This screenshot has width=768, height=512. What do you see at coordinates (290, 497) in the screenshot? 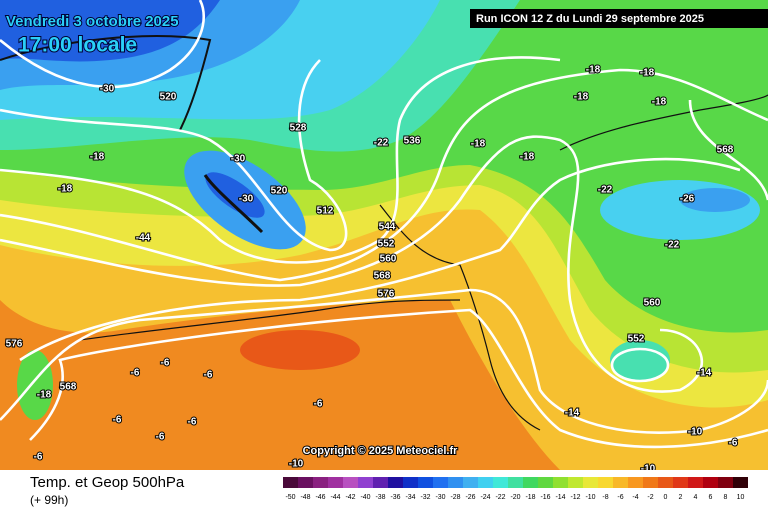
I see `scale-label: -50` at bounding box center [290, 497].